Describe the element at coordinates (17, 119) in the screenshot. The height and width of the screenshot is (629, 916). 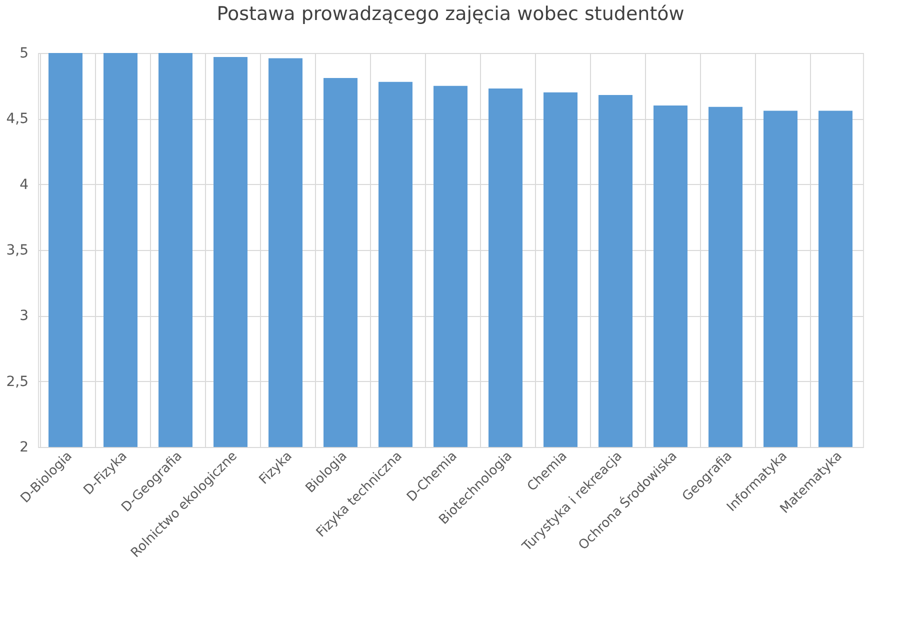
I see `y-tick-label: 4,5` at that location.